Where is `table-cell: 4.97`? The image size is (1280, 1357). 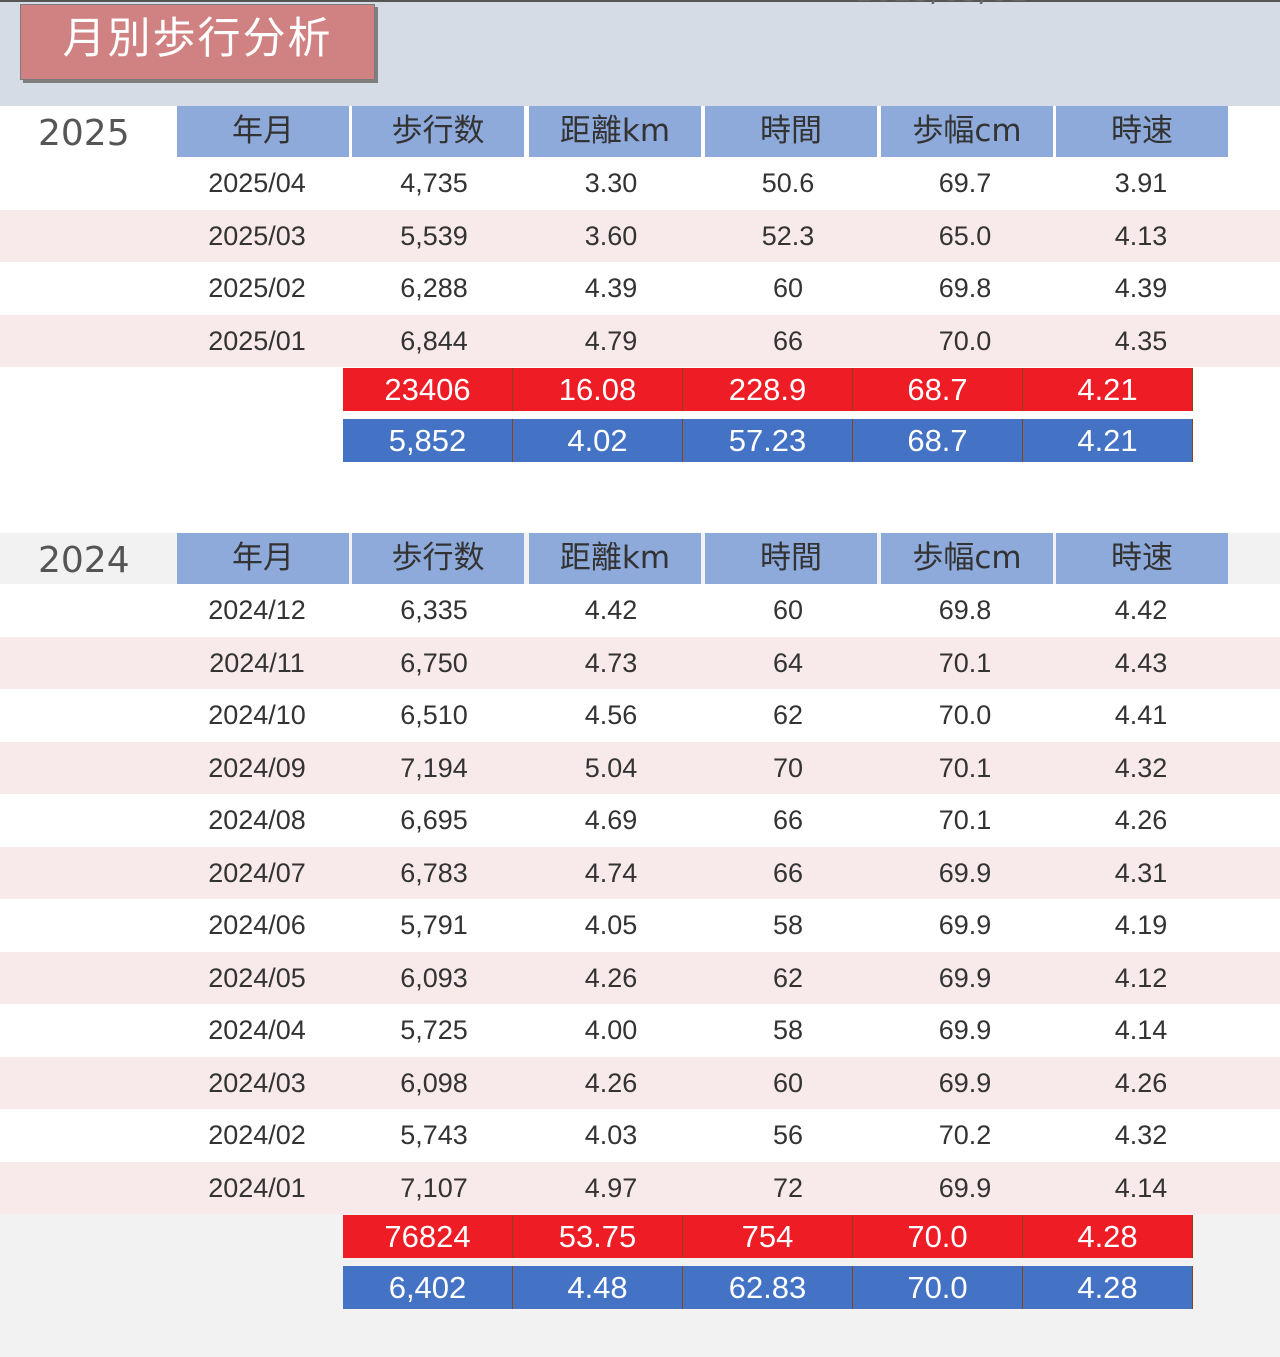 table-cell: 4.97 is located at coordinates (611, 1188).